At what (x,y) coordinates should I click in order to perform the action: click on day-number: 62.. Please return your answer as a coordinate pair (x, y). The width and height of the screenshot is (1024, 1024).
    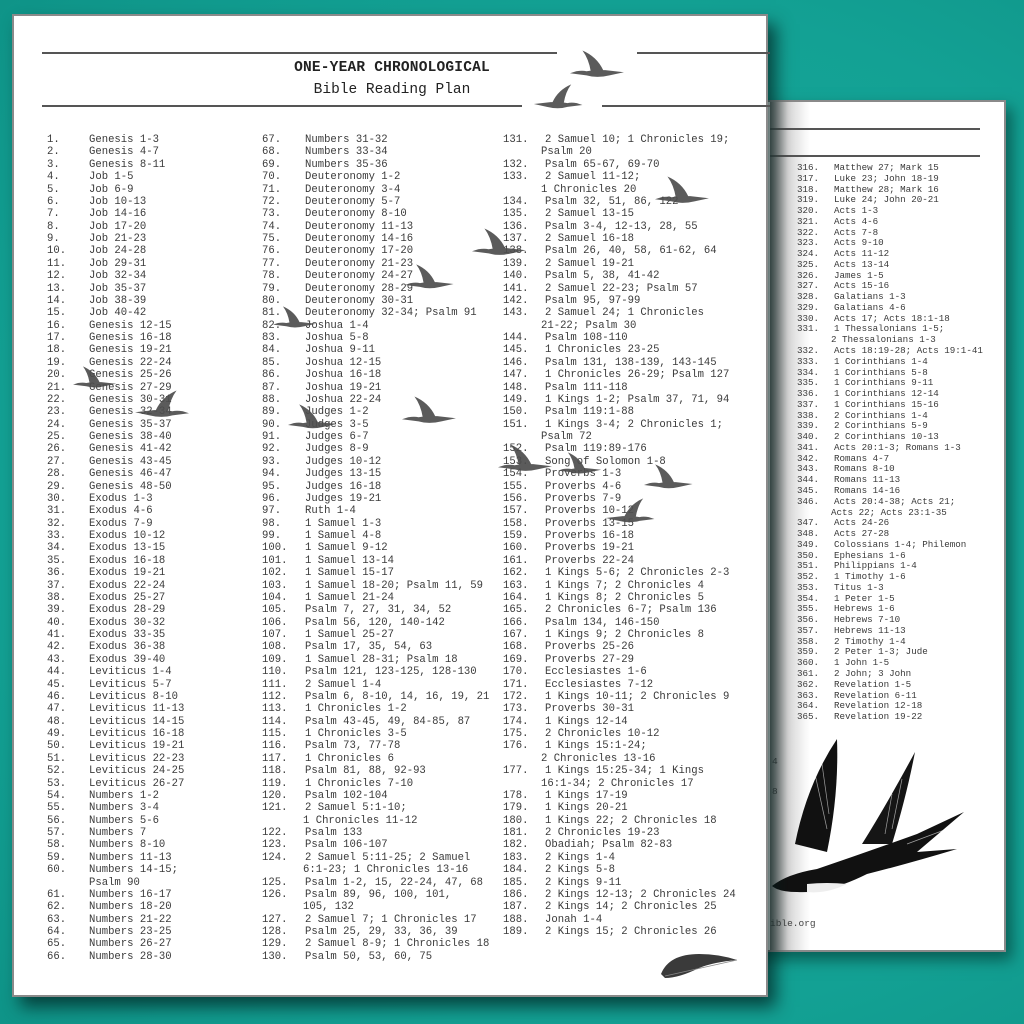
    Looking at the image, I should click on (57, 907).